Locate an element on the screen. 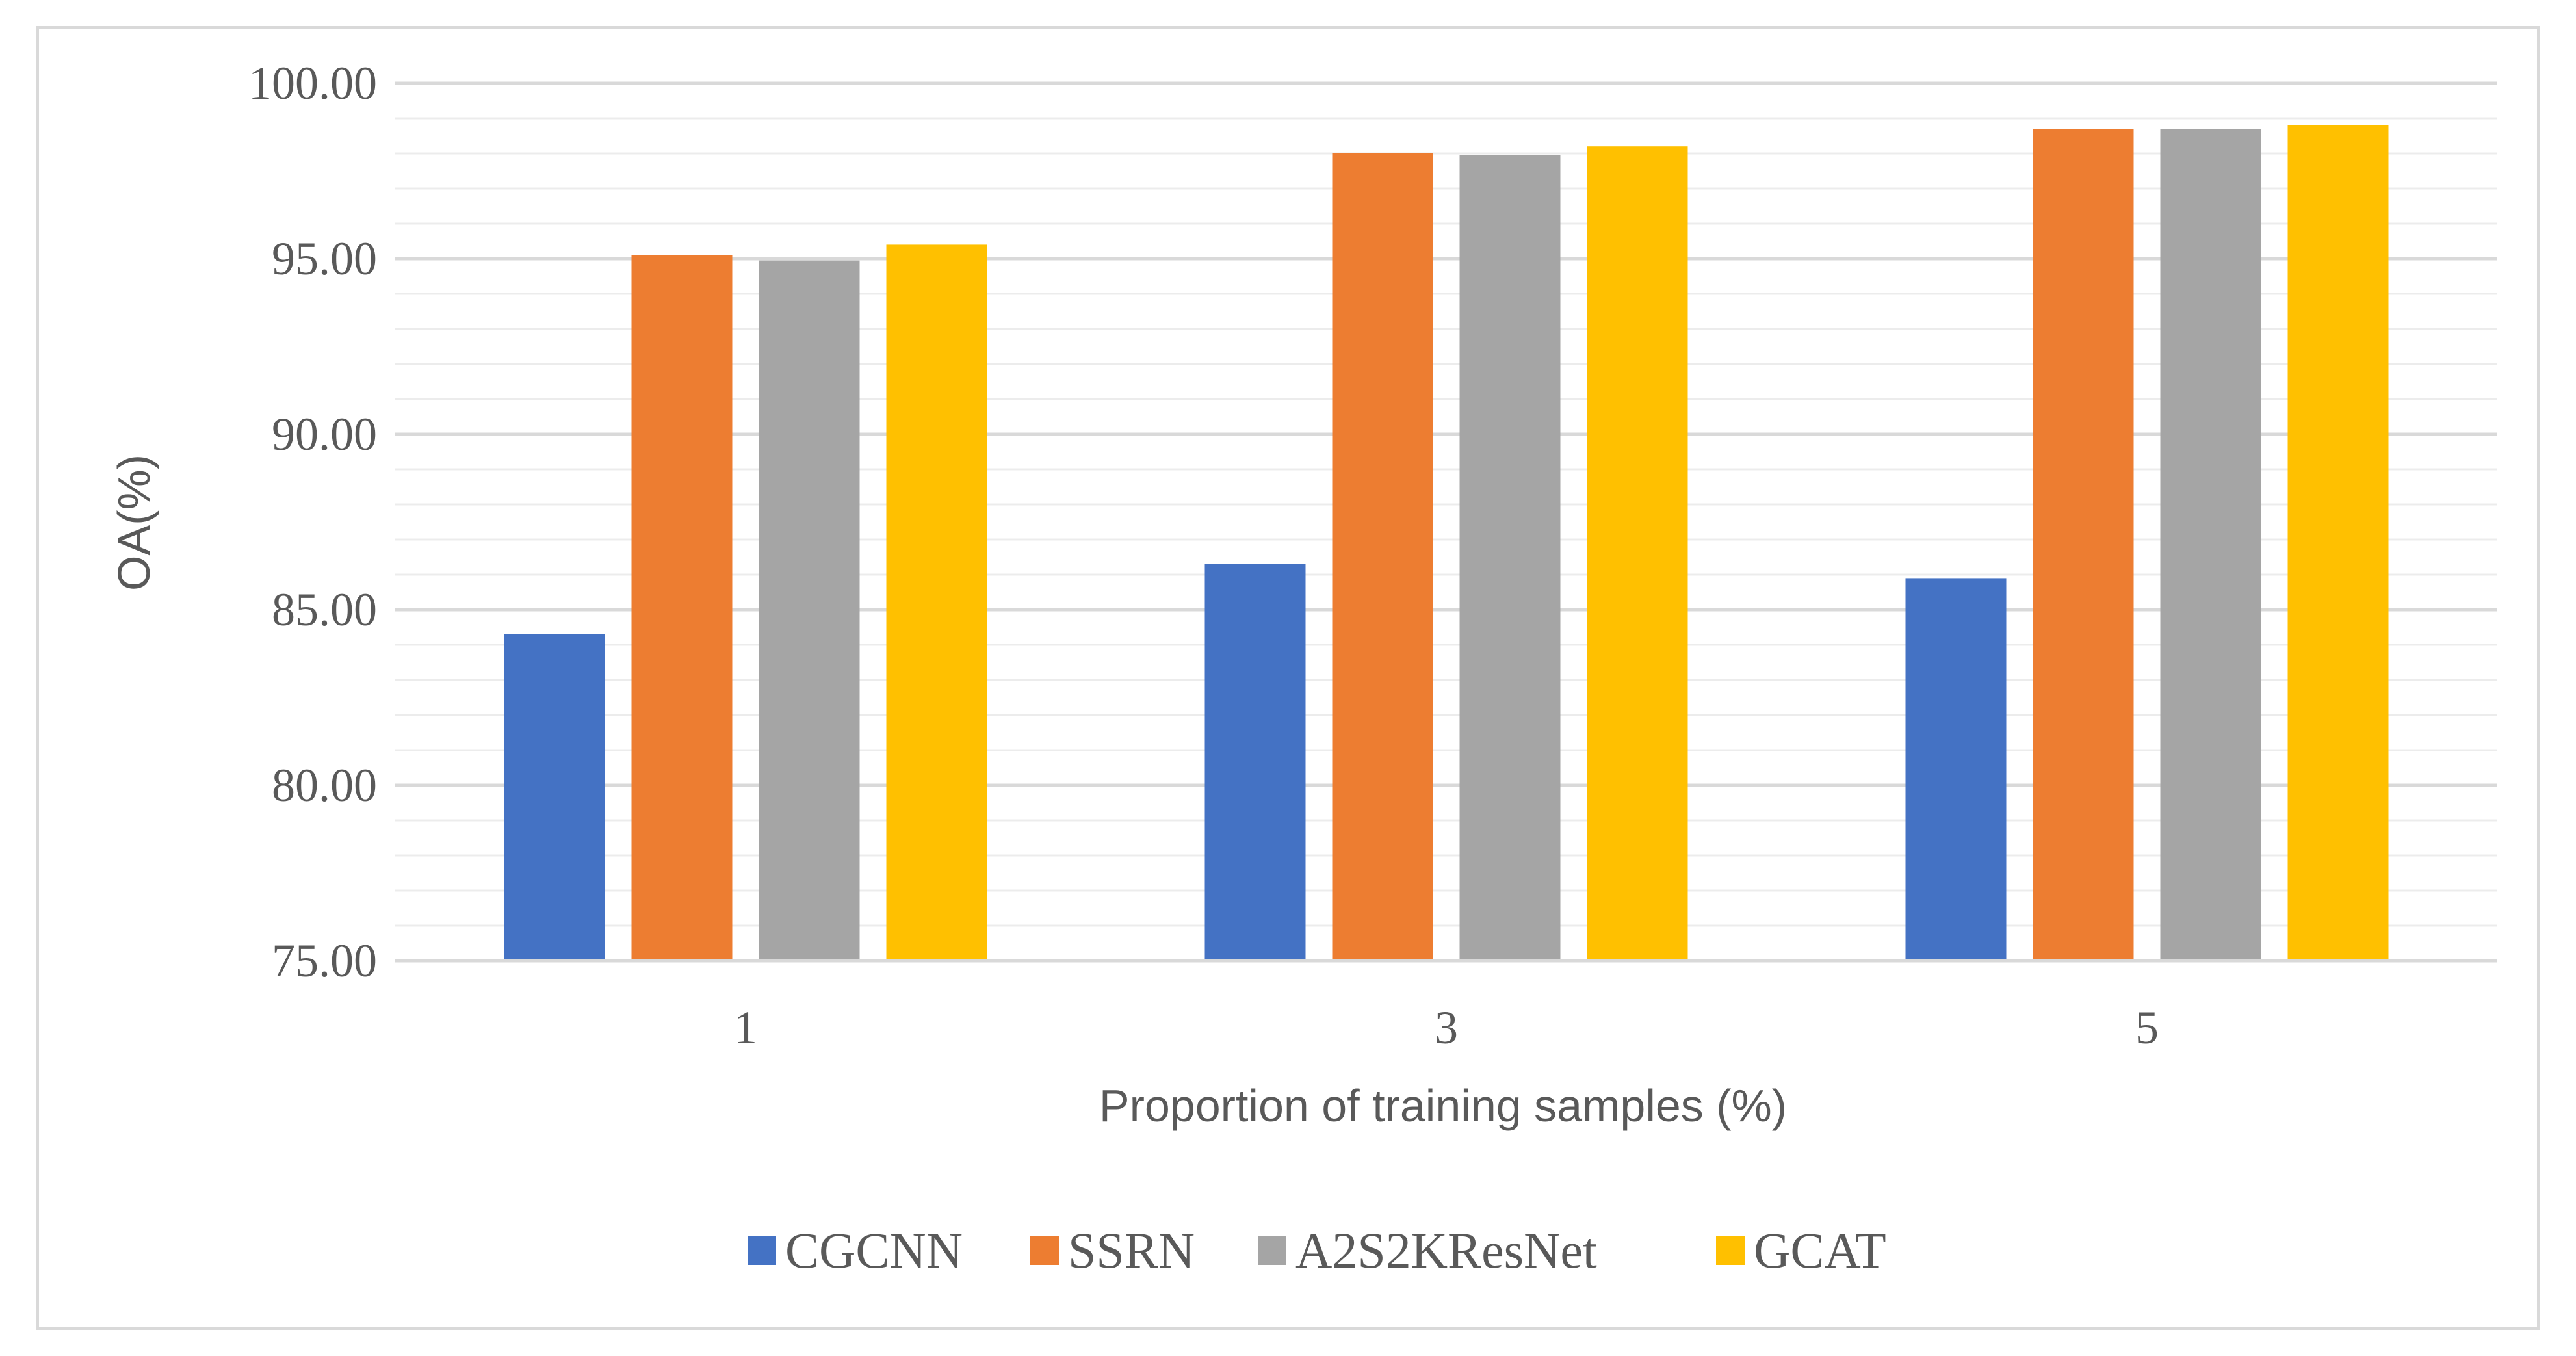  y-tick-label: 75.00 is located at coordinates (324, 961).